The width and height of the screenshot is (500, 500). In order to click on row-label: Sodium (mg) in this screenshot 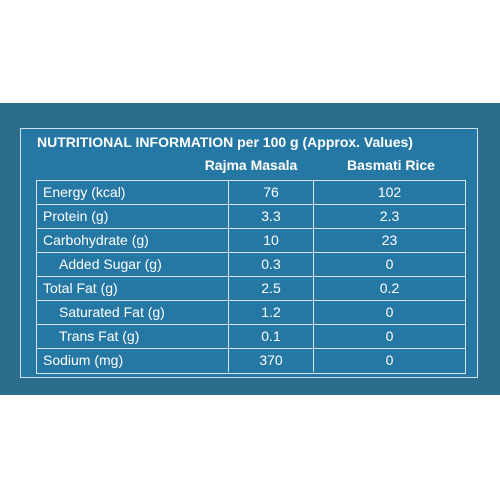, I will do `click(133, 360)`.